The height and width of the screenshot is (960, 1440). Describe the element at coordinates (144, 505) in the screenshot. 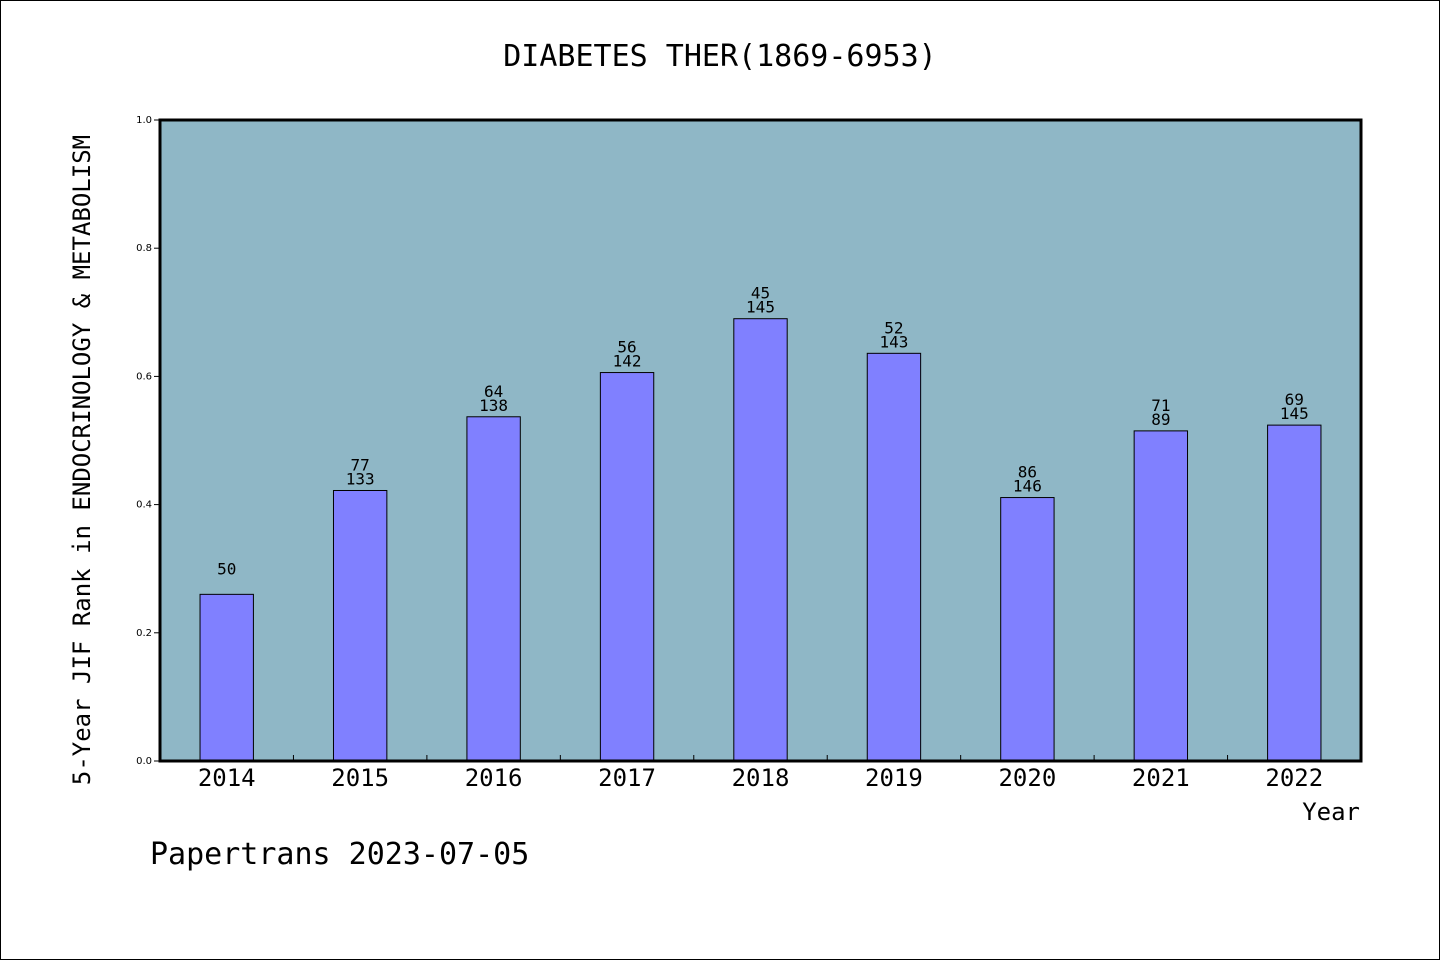

I see `y-tick-label: 0.4` at that location.